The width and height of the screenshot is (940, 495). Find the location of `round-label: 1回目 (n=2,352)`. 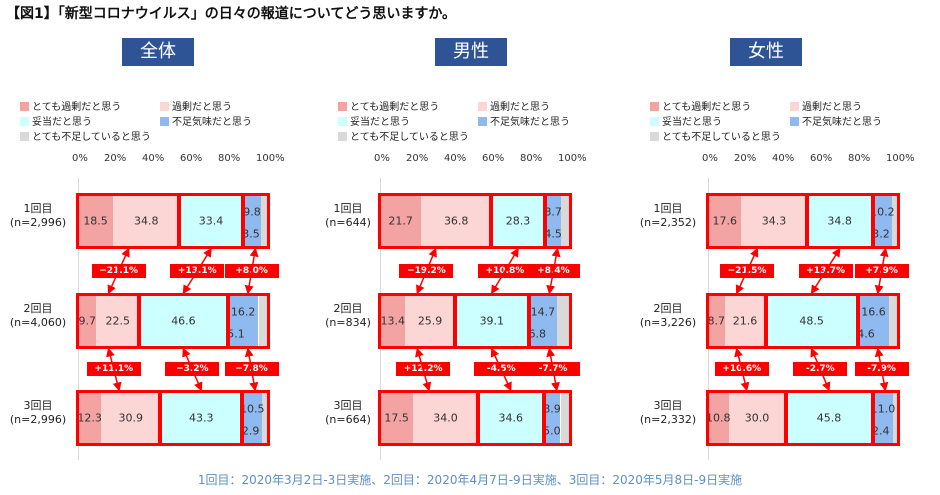

round-label: 1回目 (n=2,352) is located at coordinates (668, 216).